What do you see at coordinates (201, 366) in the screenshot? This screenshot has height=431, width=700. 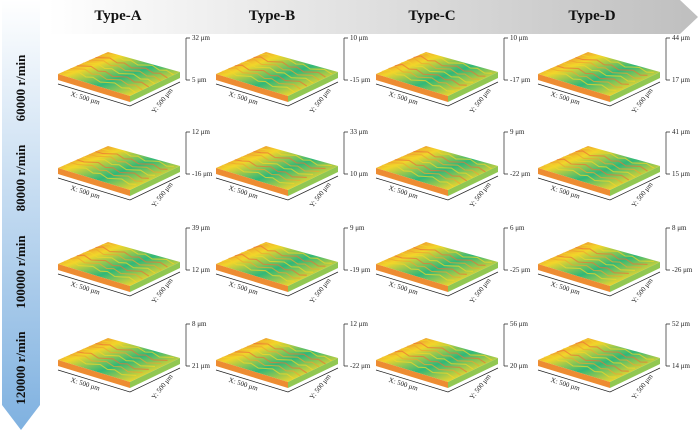 I see `z-min-label: 21 μm` at bounding box center [201, 366].